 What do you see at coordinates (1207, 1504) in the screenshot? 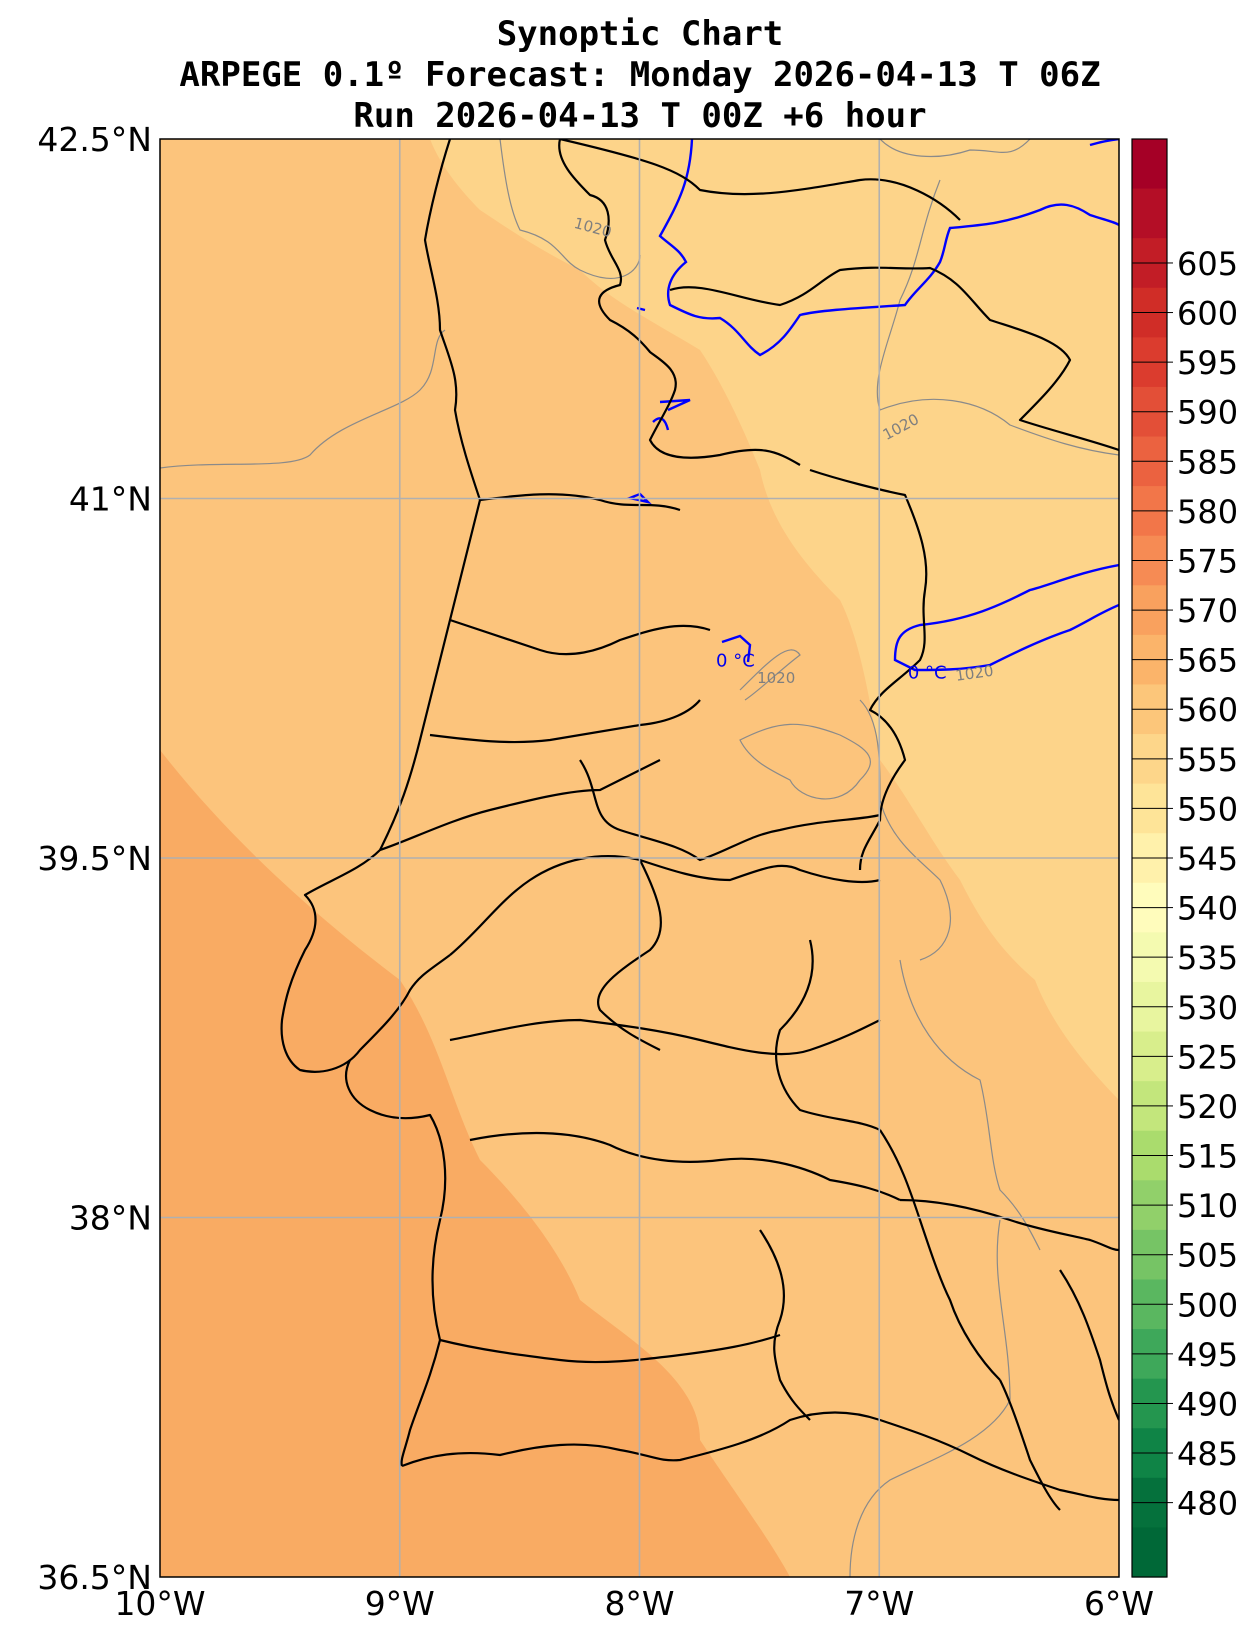
I see `colorbar-tick-label: 480` at bounding box center [1207, 1504].